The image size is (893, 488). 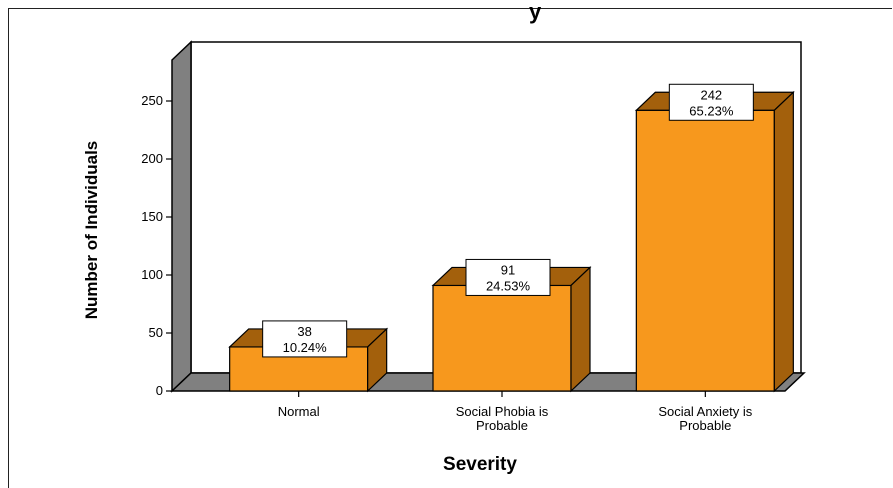 What do you see at coordinates (91, 230) in the screenshot?
I see `y-axis-title: Number of Individuals` at bounding box center [91, 230].